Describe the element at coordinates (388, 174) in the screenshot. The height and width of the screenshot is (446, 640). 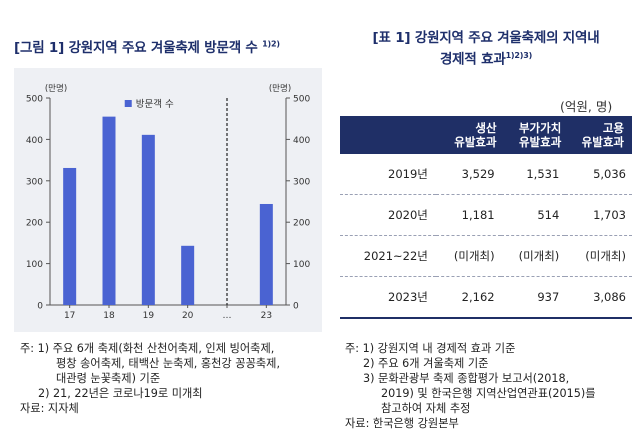
I see `row-year: 2019년` at that location.